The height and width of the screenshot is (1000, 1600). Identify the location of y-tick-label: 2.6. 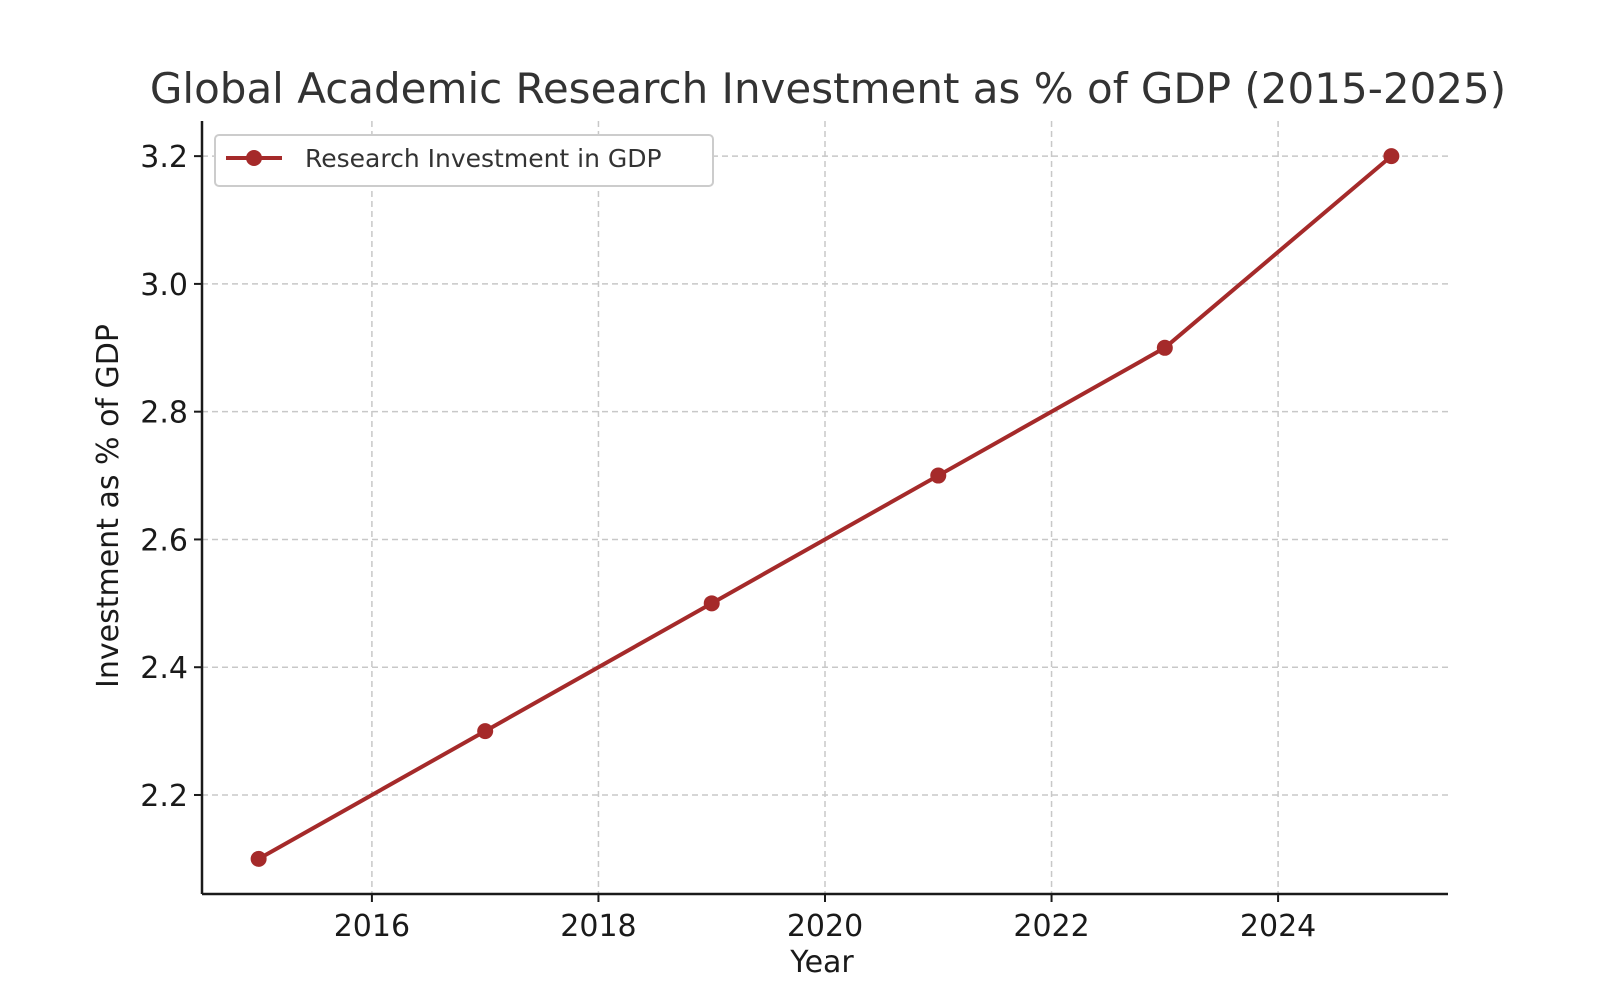
(164, 540).